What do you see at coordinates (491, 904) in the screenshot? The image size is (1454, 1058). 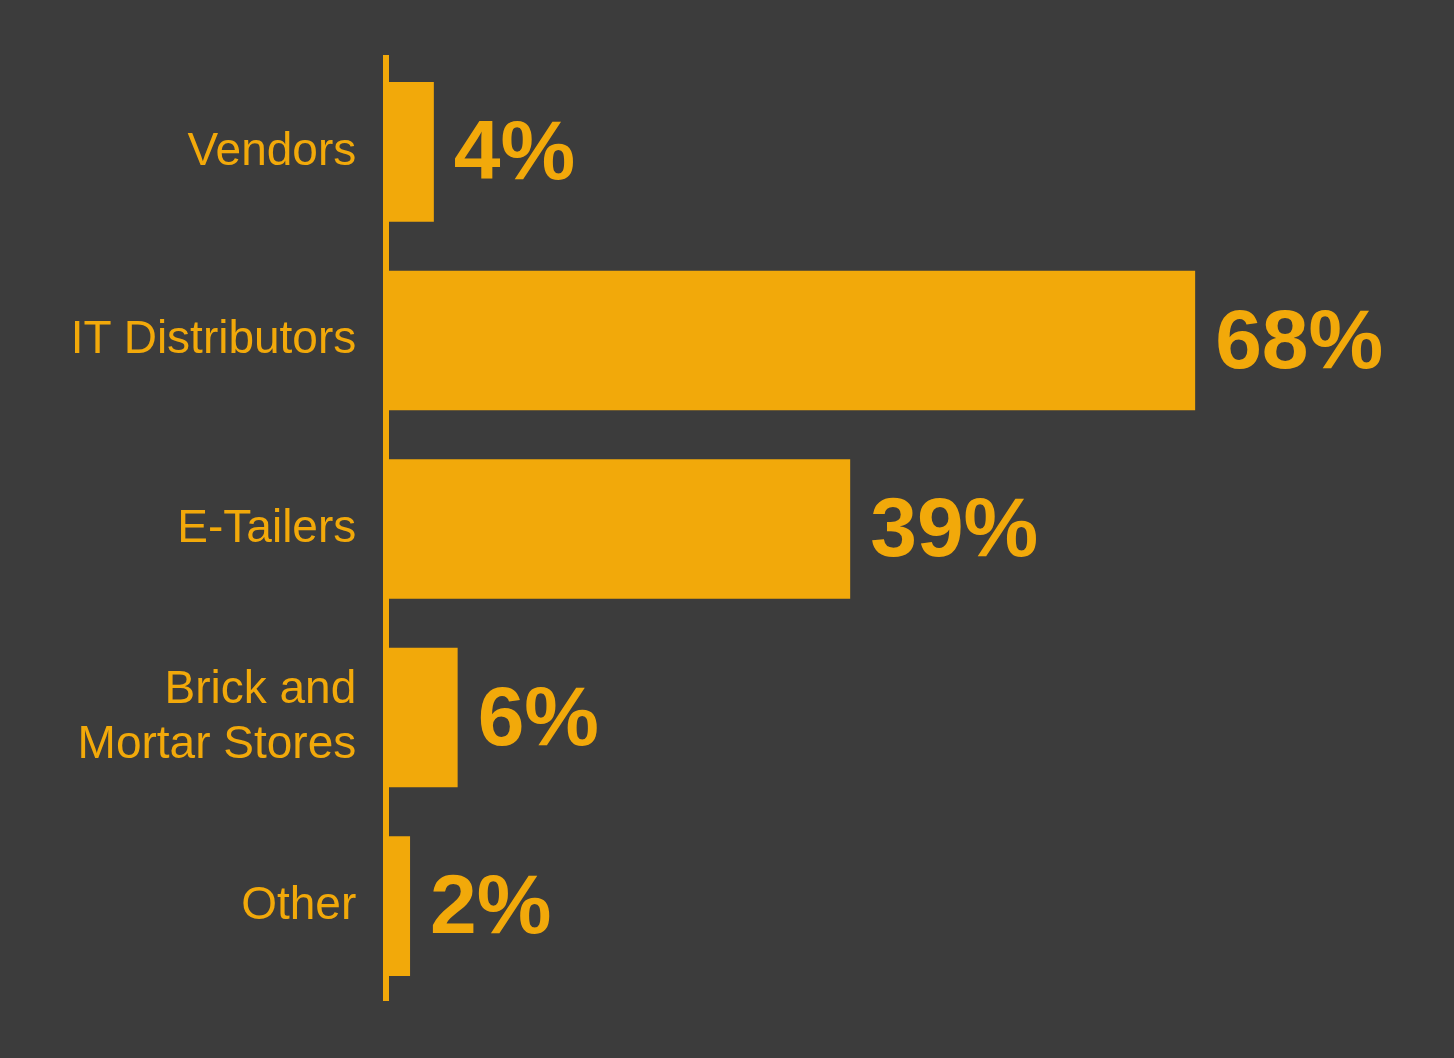 I see `data-label: 2%` at bounding box center [491, 904].